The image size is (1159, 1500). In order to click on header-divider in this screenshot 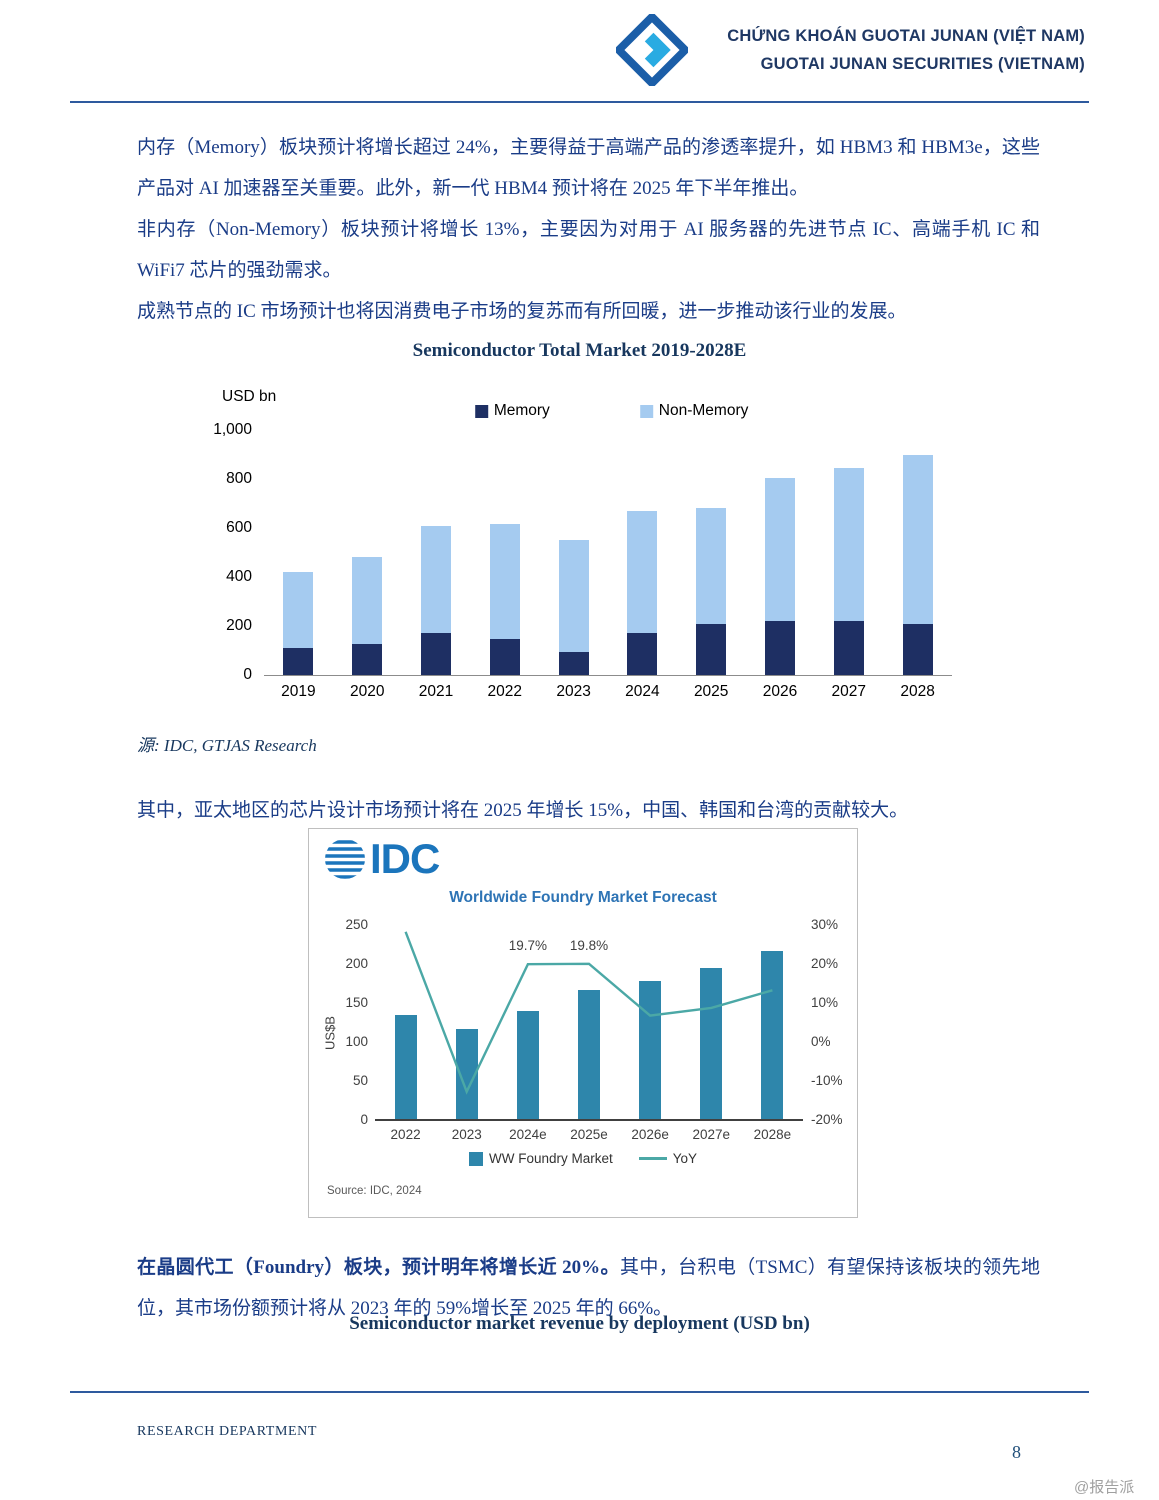, I will do `click(579, 102)`.